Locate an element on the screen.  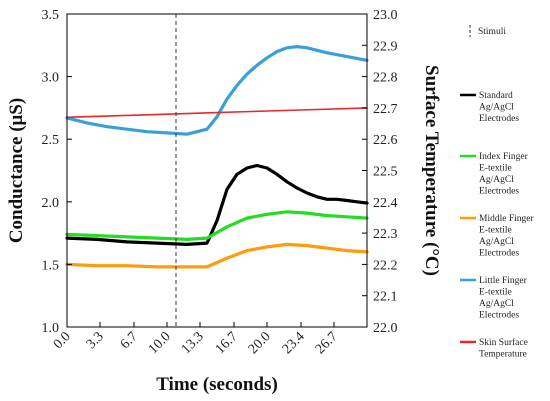
legend-label-3: Ag/AgCl is located at coordinates (496, 242).